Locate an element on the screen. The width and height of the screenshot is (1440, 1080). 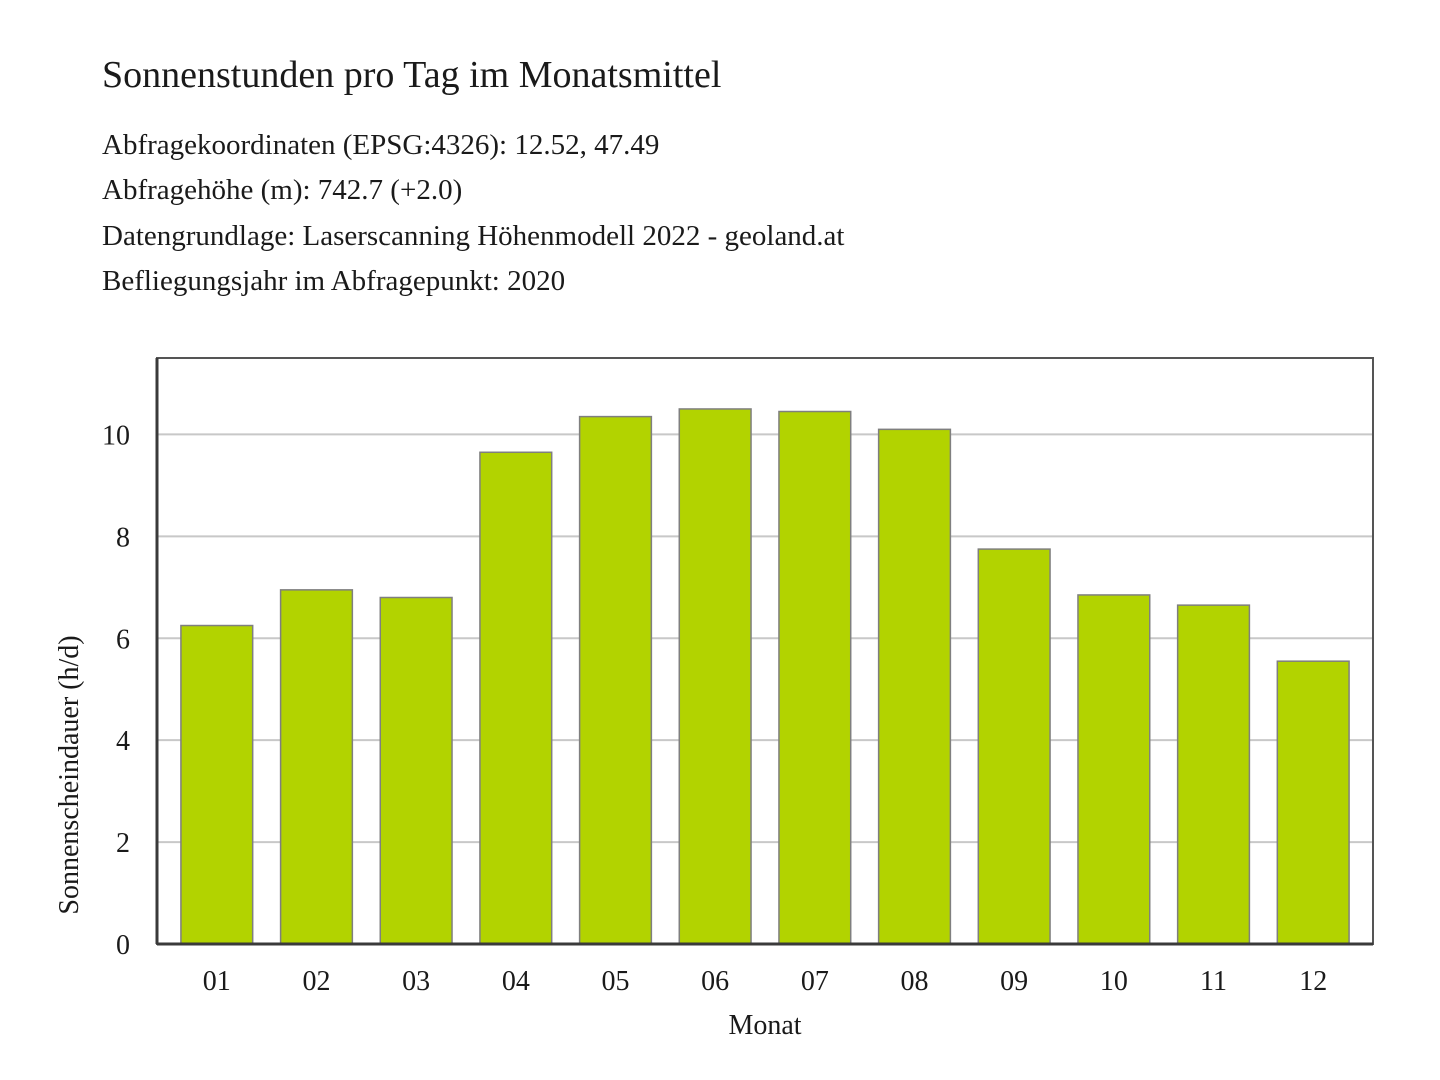
x-tick-label: 03 is located at coordinates (416, 981).